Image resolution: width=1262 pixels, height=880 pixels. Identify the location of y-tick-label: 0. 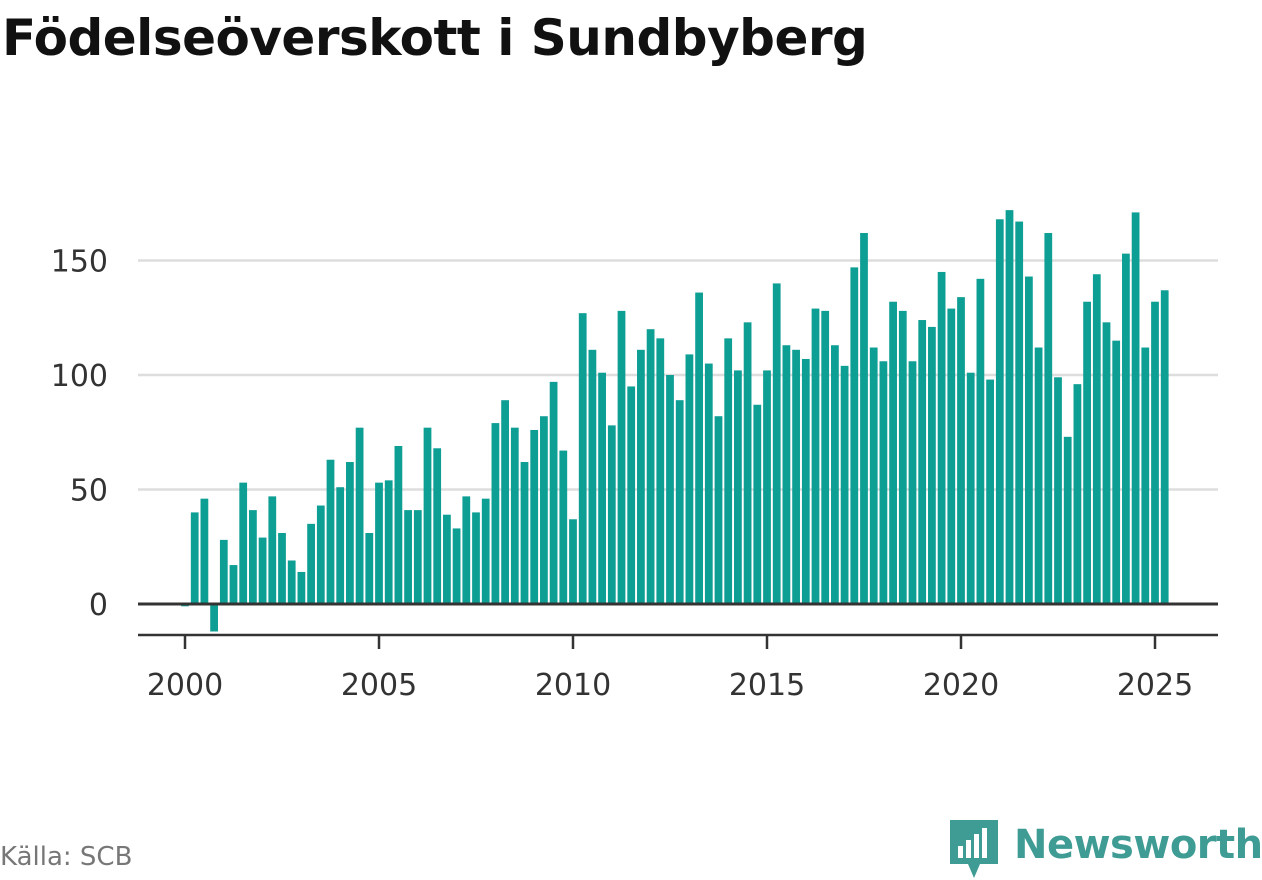
(98, 605).